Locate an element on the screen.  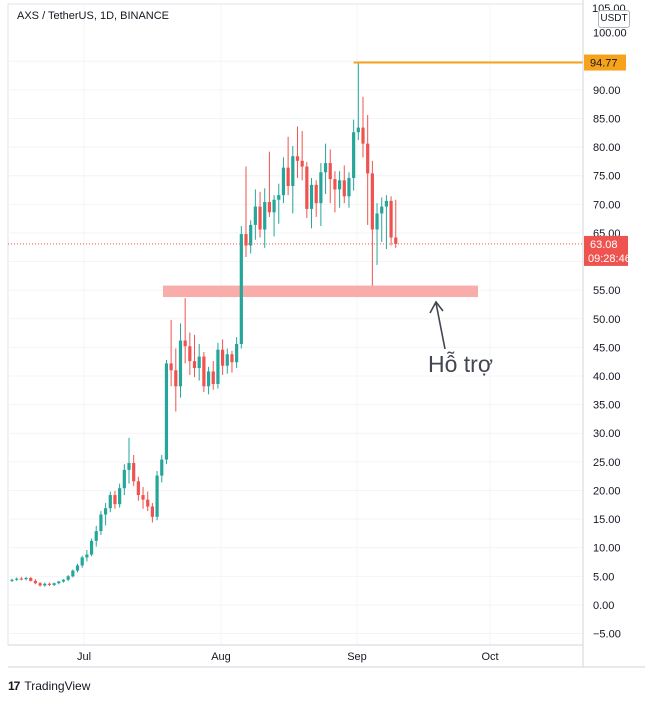
countdown-label: 09:28:46 is located at coordinates (609, 259).